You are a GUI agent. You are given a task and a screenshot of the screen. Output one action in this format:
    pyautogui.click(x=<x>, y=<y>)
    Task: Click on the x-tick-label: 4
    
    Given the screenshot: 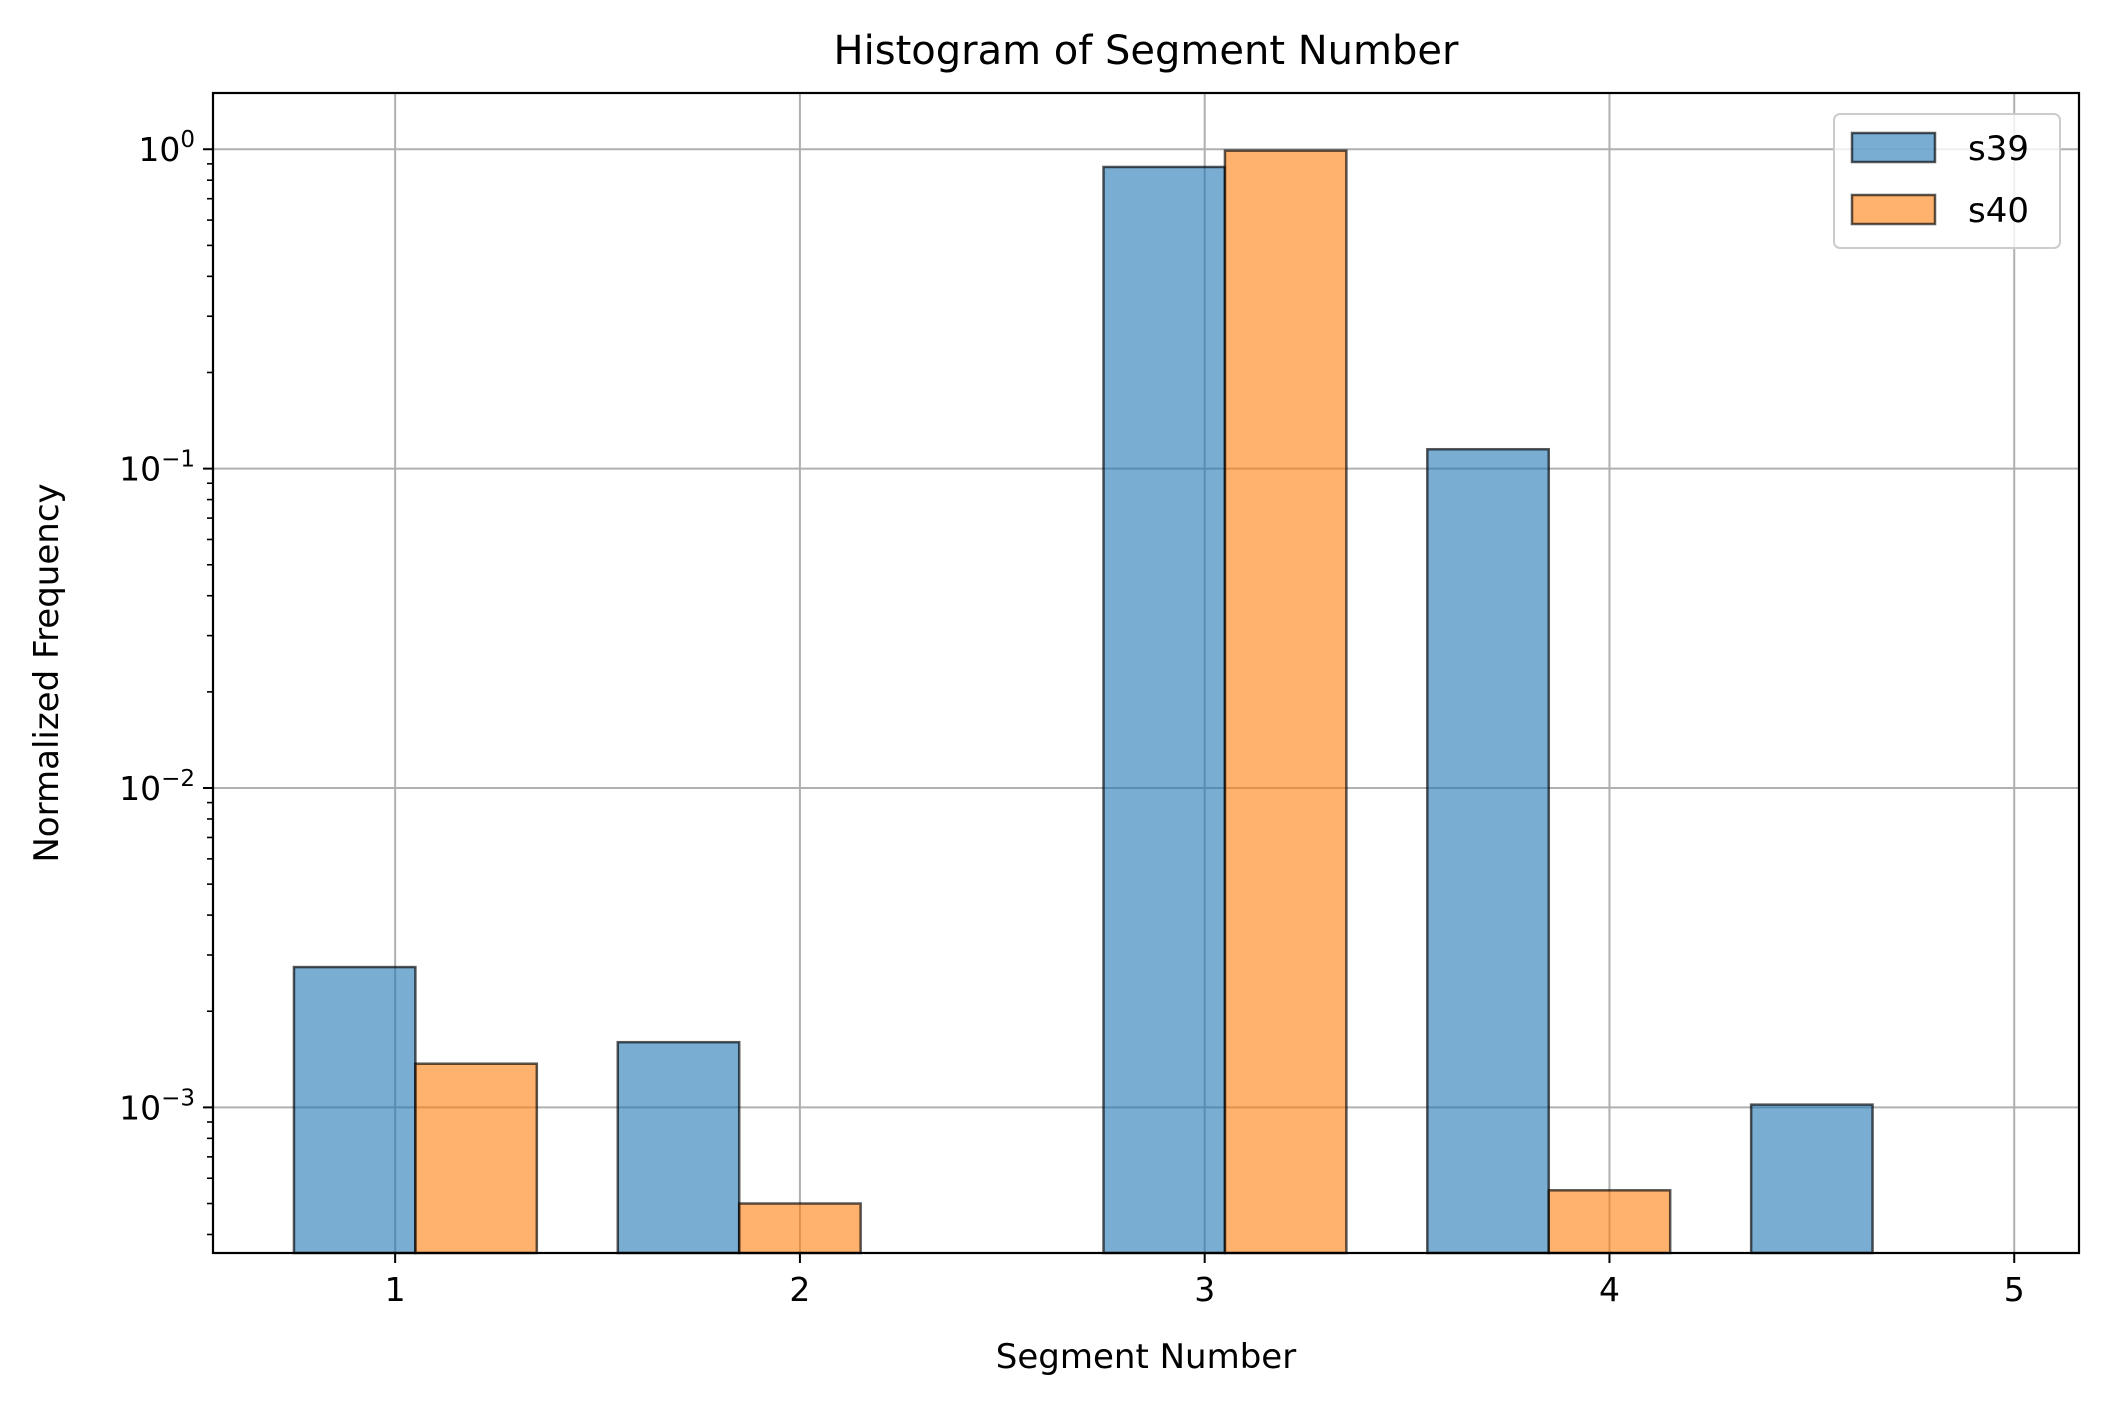 What is the action you would take?
    pyautogui.click(x=1609, y=1289)
    